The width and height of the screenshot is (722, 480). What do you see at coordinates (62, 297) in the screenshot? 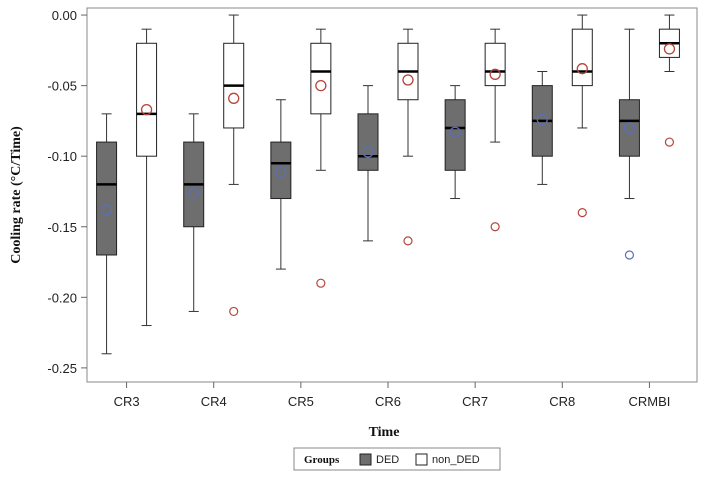
I see `y-tick-label: -0.20` at bounding box center [62, 297].